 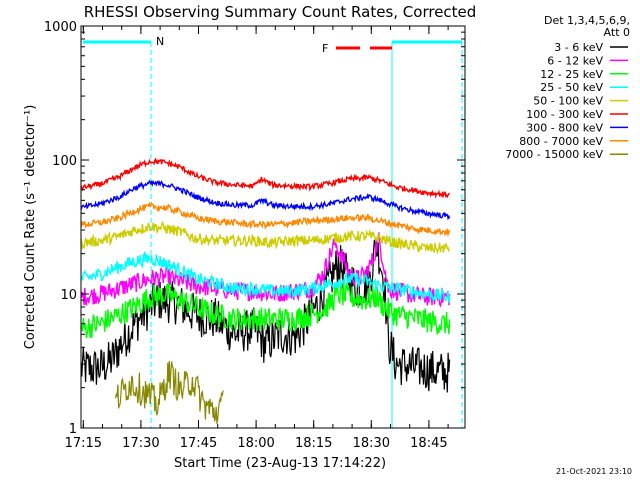 I want to click on series-50-100-kev, so click(x=265, y=237).